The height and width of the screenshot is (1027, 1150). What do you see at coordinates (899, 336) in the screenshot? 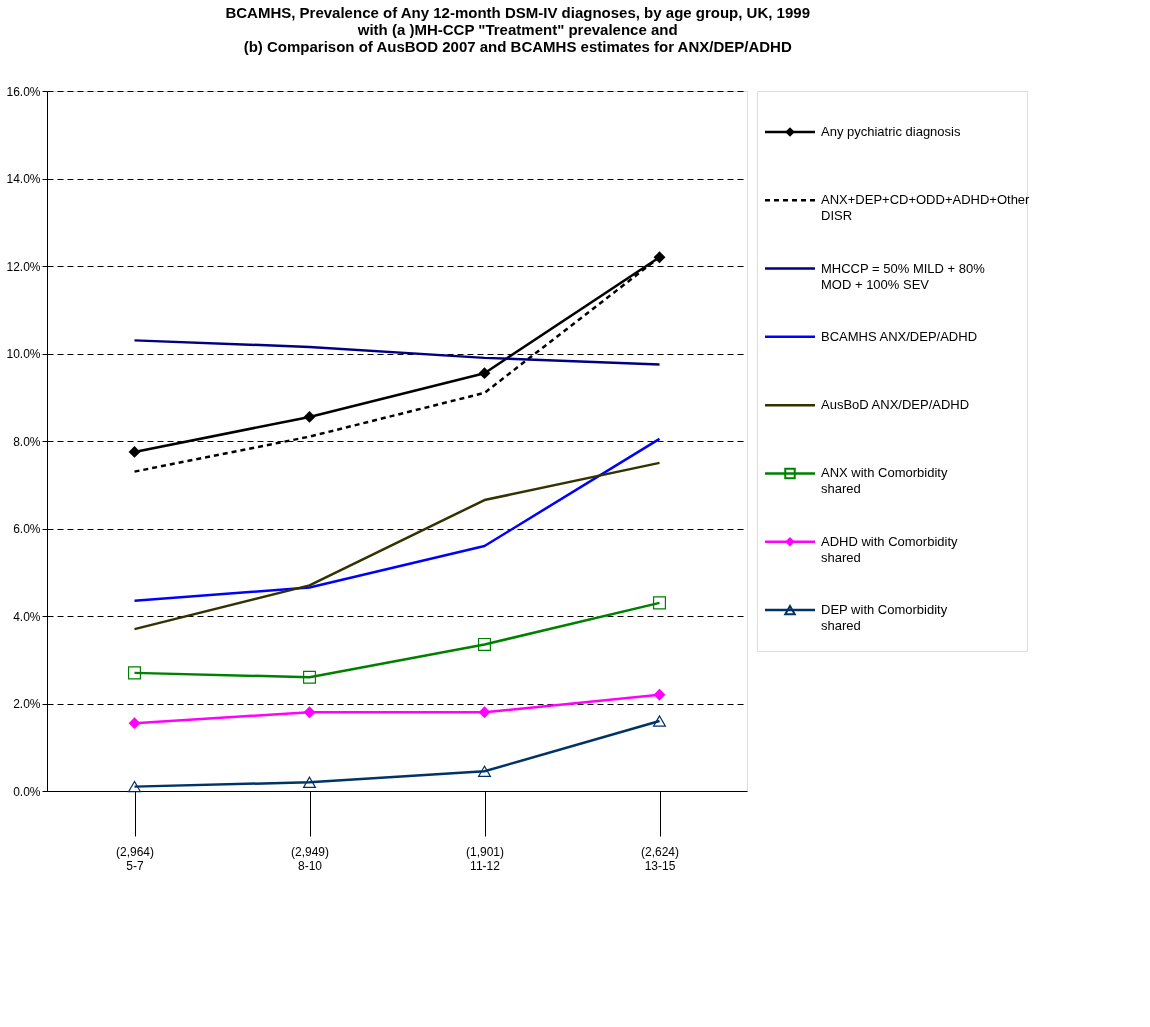
I see `legend-label: BCAMHS ANX/DEP/ADHD` at bounding box center [899, 336].